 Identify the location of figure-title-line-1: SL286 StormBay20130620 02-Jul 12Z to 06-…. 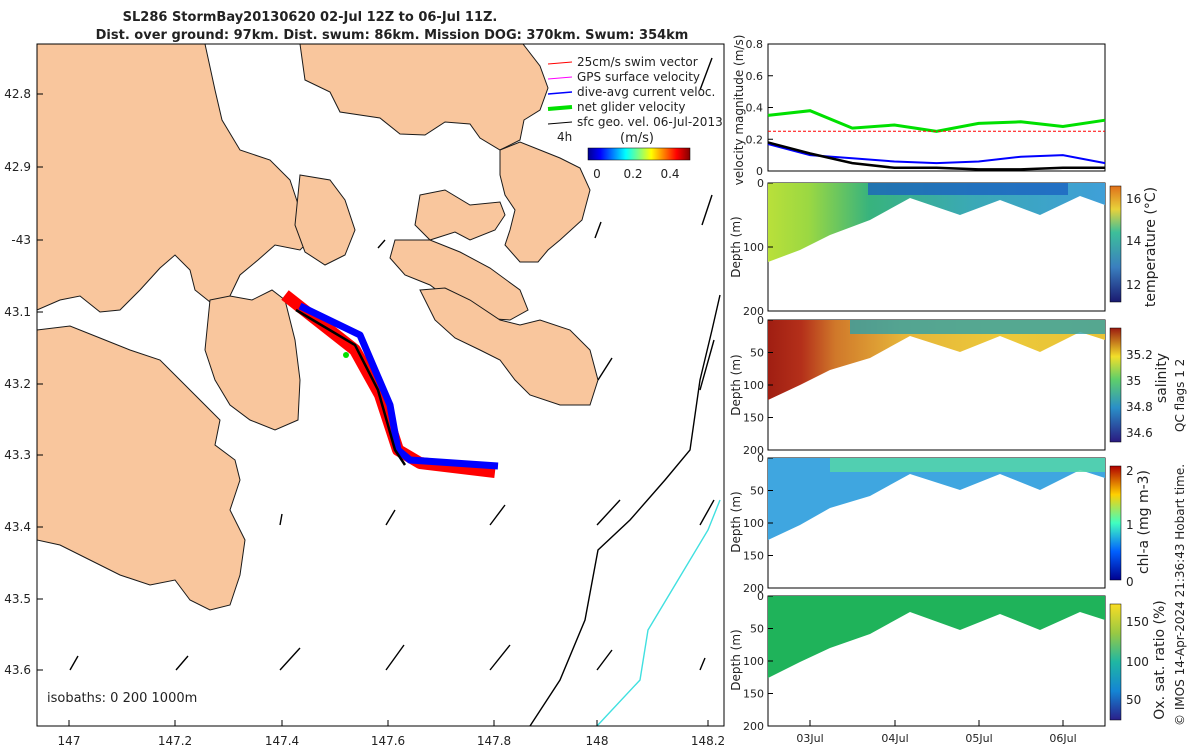
(310, 17).